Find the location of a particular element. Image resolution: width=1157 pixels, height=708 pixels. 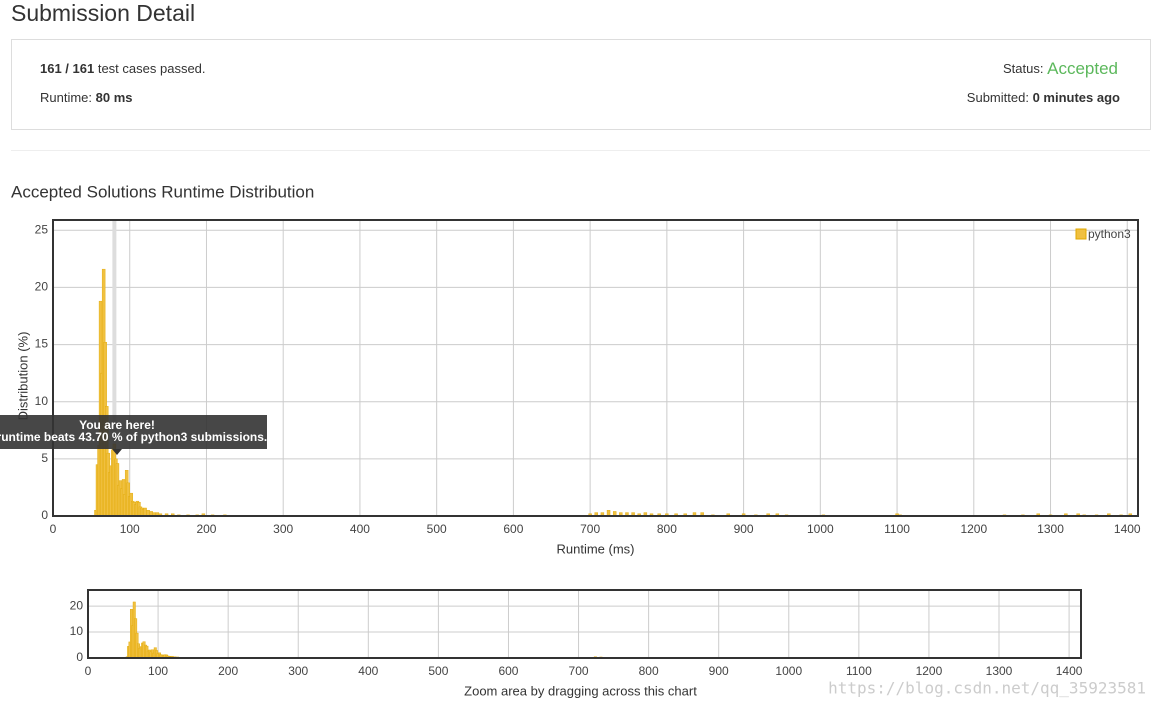

plot-border is located at coordinates (584, 624).